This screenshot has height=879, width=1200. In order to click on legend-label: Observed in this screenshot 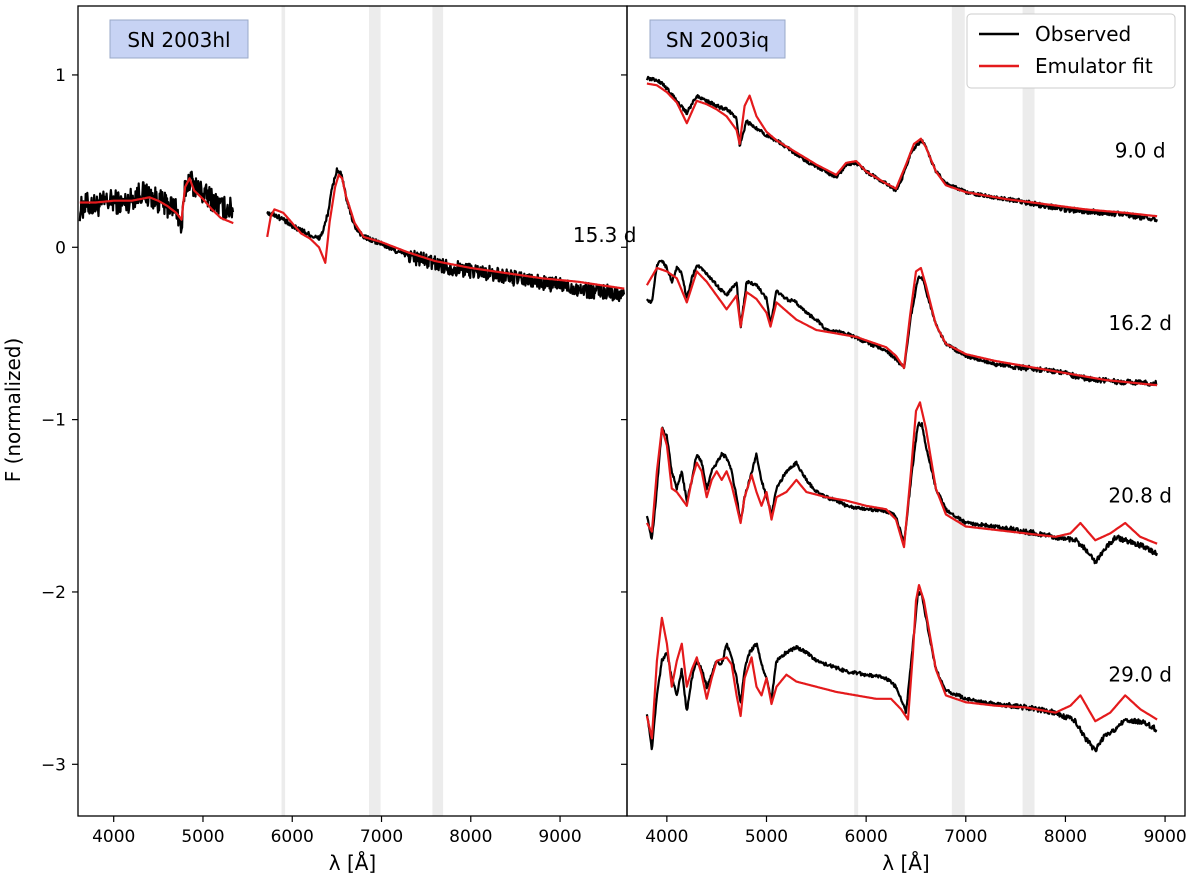, I will do `click(1083, 34)`.